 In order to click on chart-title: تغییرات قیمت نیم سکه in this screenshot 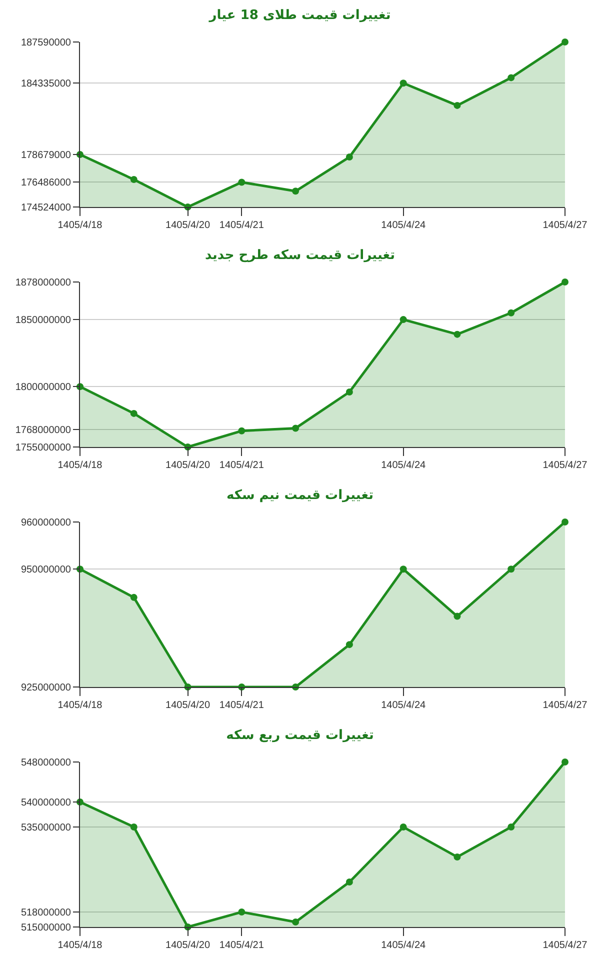, I will do `click(300, 496)`.